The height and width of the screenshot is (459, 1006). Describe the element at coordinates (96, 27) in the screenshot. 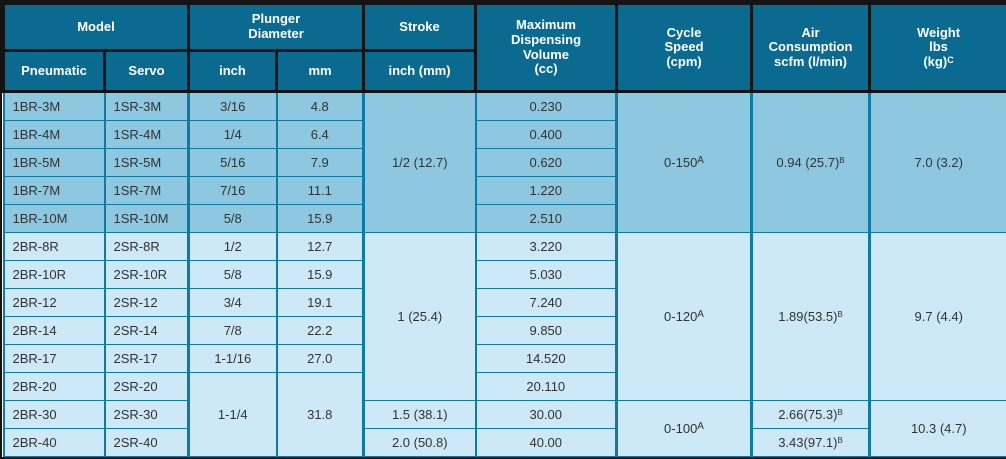

I see `header-model: Model` at that location.